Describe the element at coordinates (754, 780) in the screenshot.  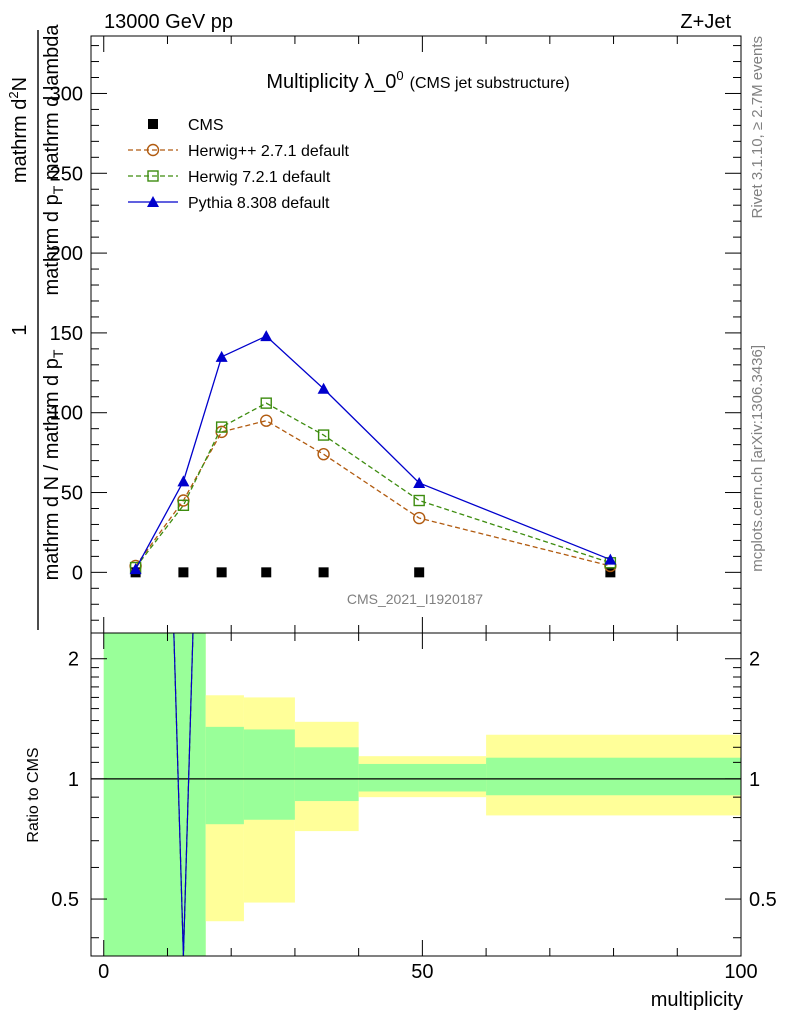
I see `ratio-ytick-label-right: 1` at that location.